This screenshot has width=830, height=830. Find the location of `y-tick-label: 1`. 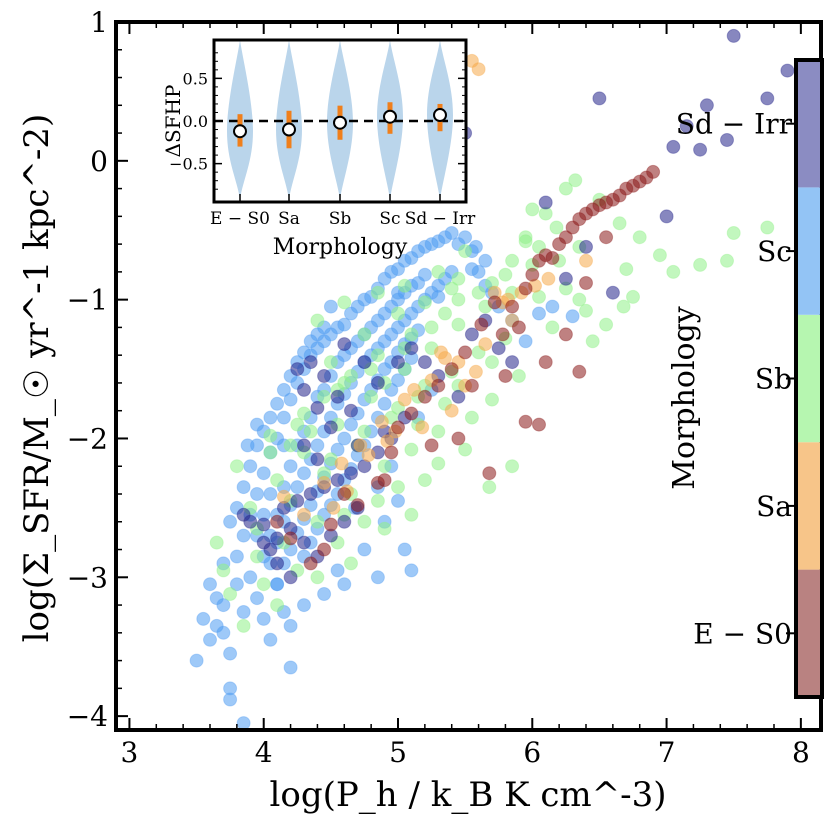

y-tick-label: 1 is located at coordinates (99, 22).